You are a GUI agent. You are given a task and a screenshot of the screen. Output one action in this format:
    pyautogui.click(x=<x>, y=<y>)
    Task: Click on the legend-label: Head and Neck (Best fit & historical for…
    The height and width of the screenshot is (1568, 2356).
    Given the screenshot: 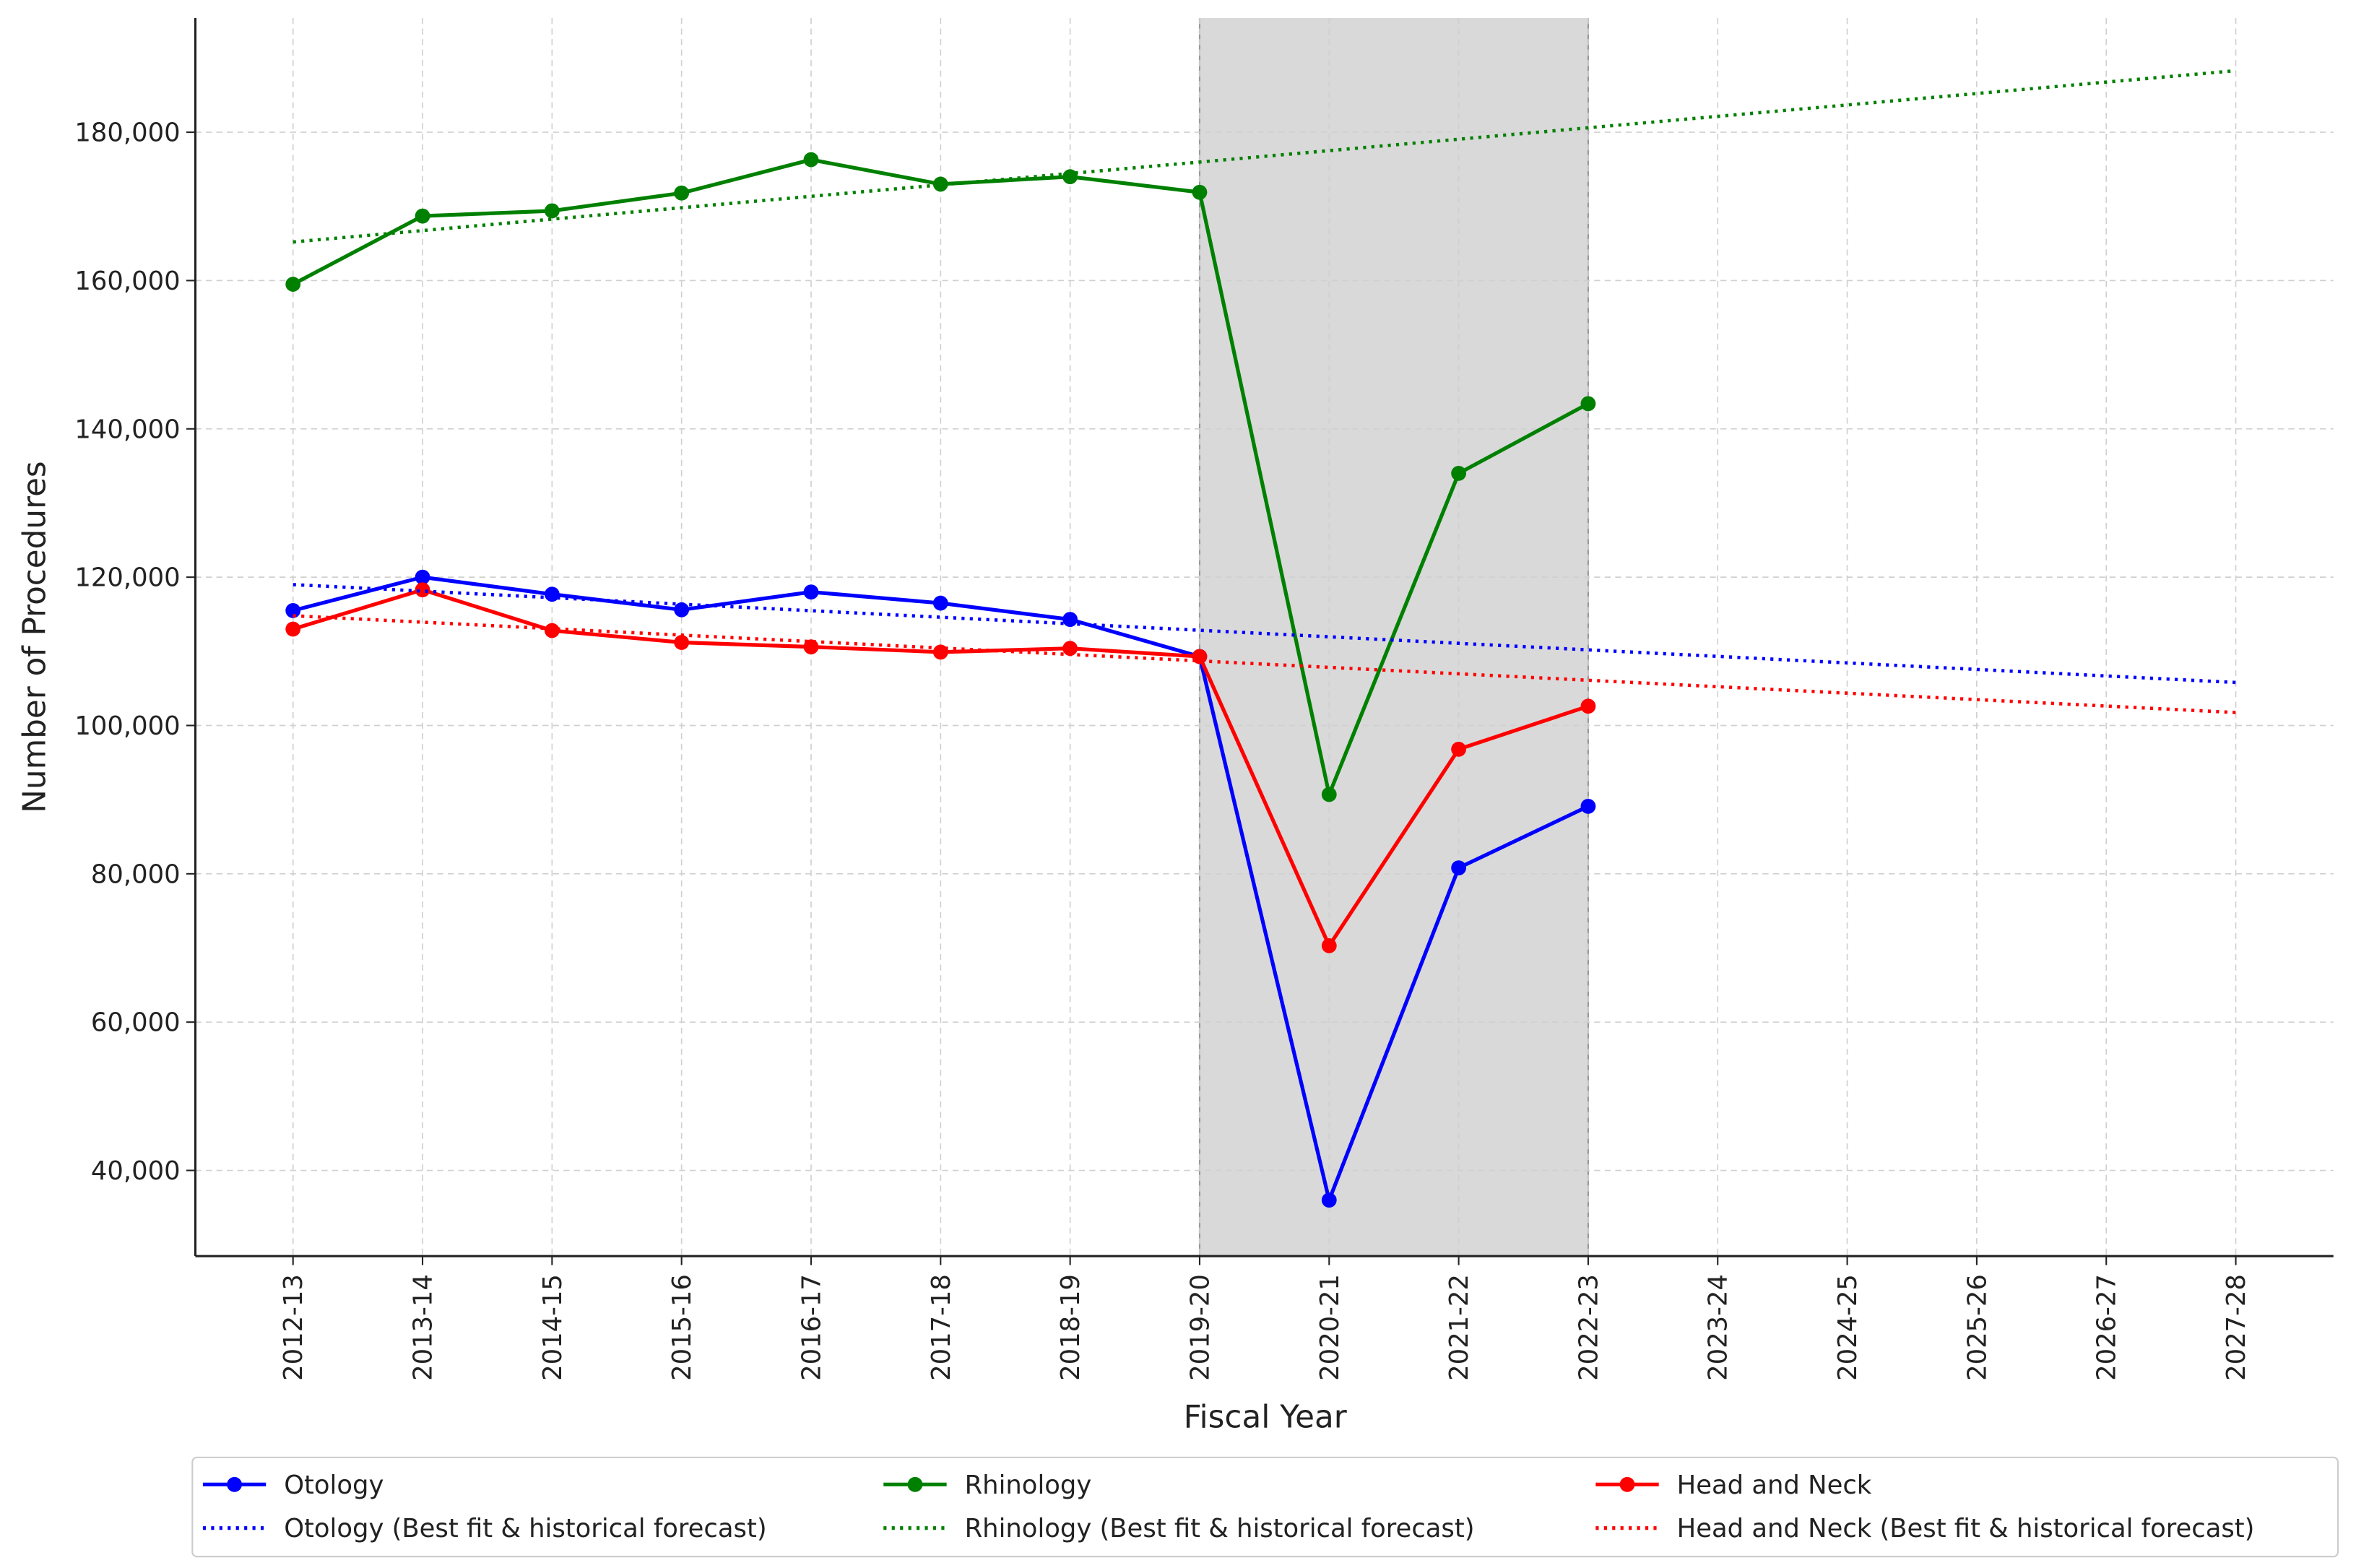 What is the action you would take?
    pyautogui.click(x=1966, y=1528)
    